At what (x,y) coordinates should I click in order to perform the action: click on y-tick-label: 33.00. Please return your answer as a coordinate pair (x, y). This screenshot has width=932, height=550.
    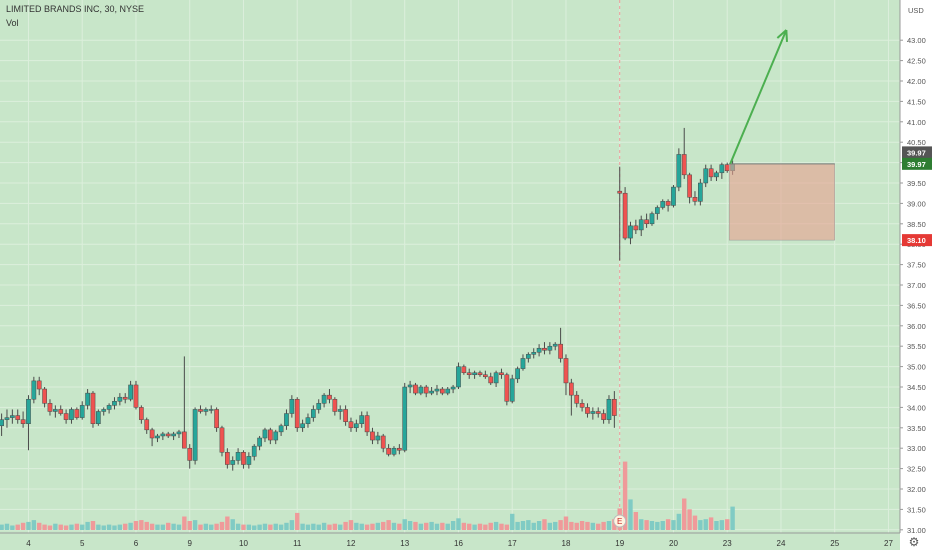
    Looking at the image, I should click on (916, 448).